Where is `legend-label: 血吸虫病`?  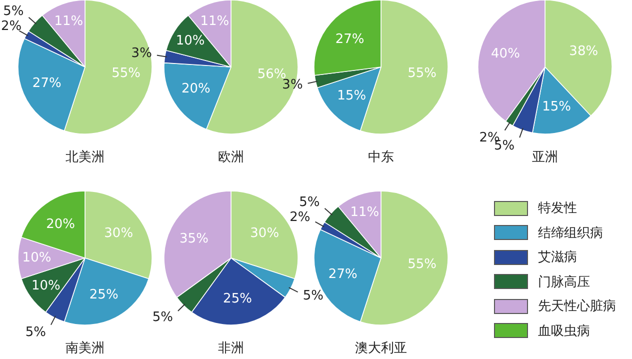
legend-label: 血吸虫病 is located at coordinates (564, 331).